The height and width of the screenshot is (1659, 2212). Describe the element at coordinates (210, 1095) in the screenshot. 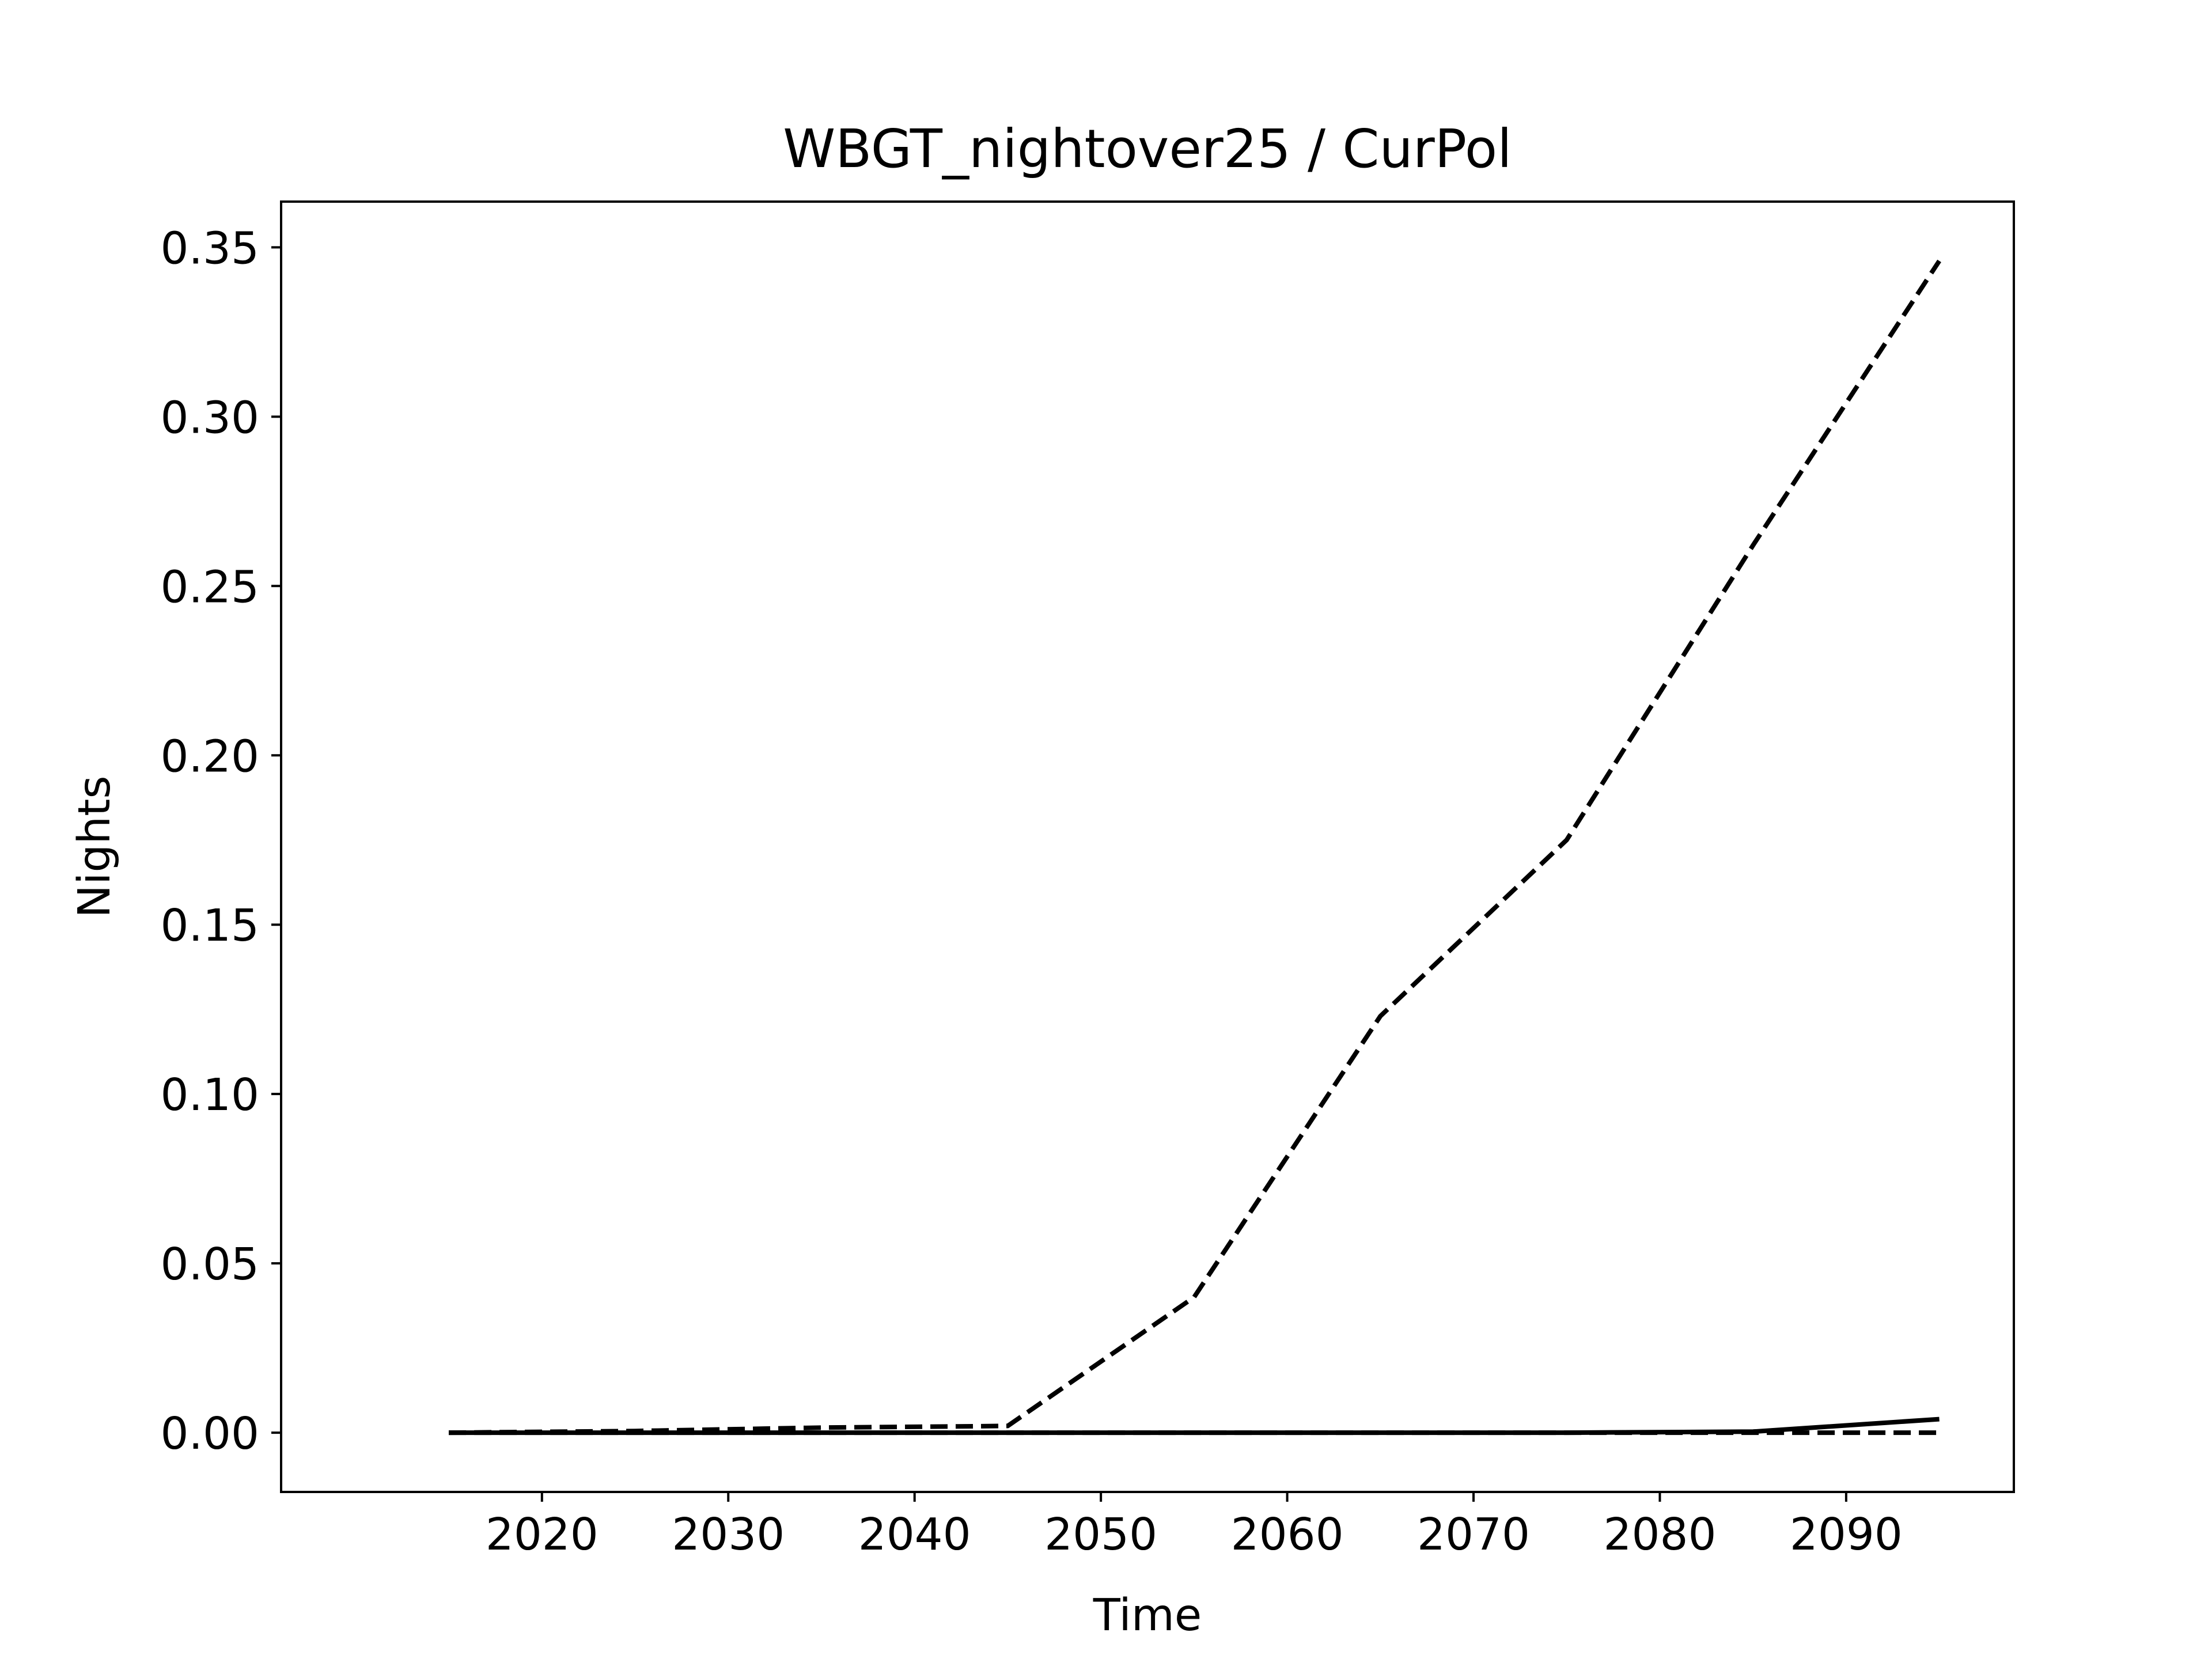

I see `y-tick-label: 0.10` at that location.